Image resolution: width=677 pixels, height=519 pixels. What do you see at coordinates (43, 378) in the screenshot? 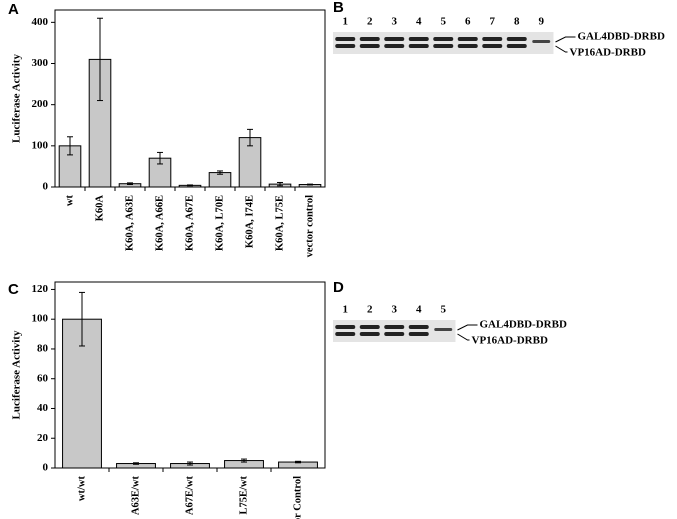
I see `y-tick-label: 60` at bounding box center [43, 378].